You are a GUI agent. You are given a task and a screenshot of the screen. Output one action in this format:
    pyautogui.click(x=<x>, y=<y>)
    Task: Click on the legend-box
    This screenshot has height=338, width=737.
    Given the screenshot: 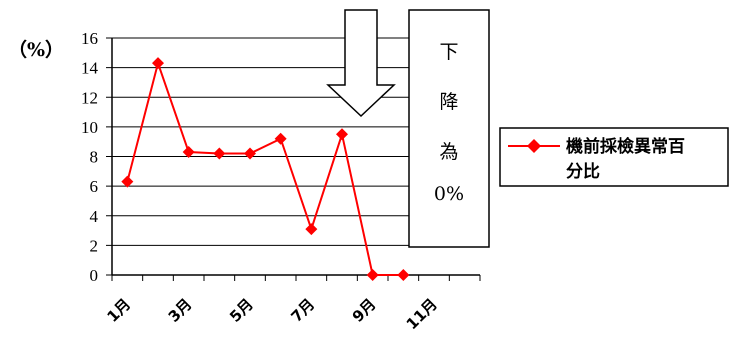 What is the action you would take?
    pyautogui.click(x=614, y=157)
    